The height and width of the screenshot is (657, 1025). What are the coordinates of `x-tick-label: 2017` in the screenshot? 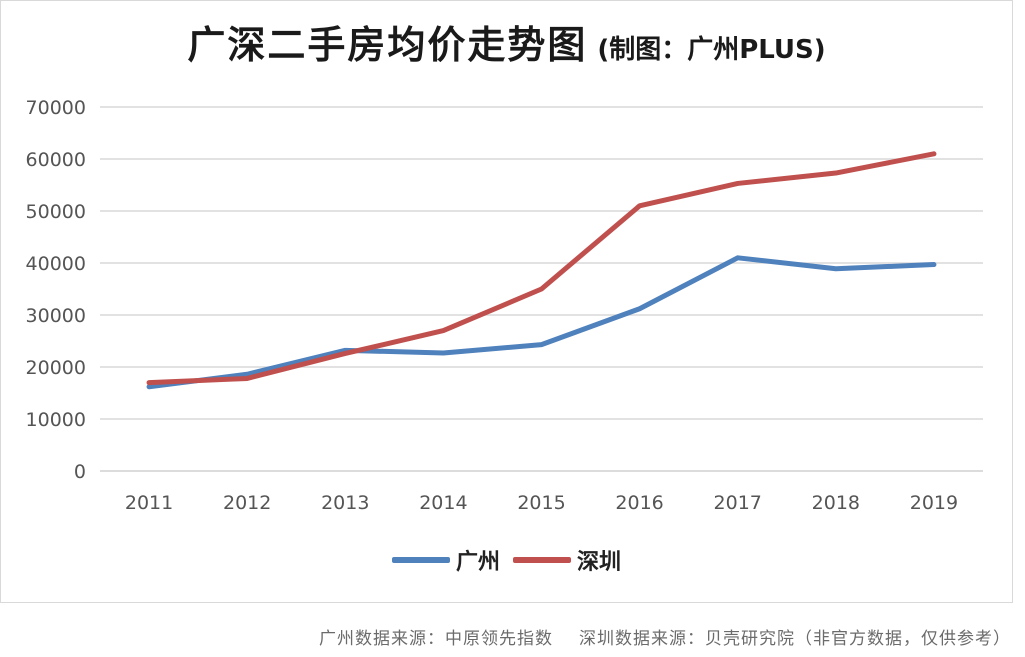 It's located at (738, 503).